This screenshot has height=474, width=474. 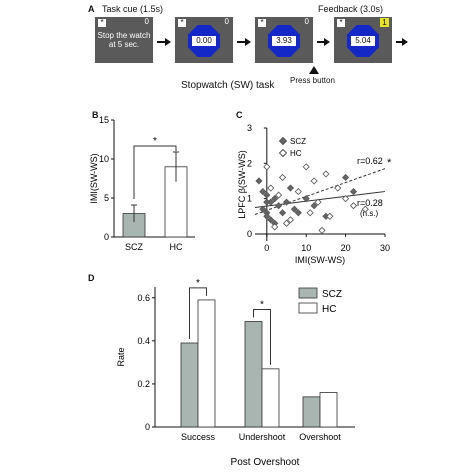 What do you see at coordinates (370, 161) in the screenshot?
I see `fit-label-hc: r=0.62` at bounding box center [370, 161].